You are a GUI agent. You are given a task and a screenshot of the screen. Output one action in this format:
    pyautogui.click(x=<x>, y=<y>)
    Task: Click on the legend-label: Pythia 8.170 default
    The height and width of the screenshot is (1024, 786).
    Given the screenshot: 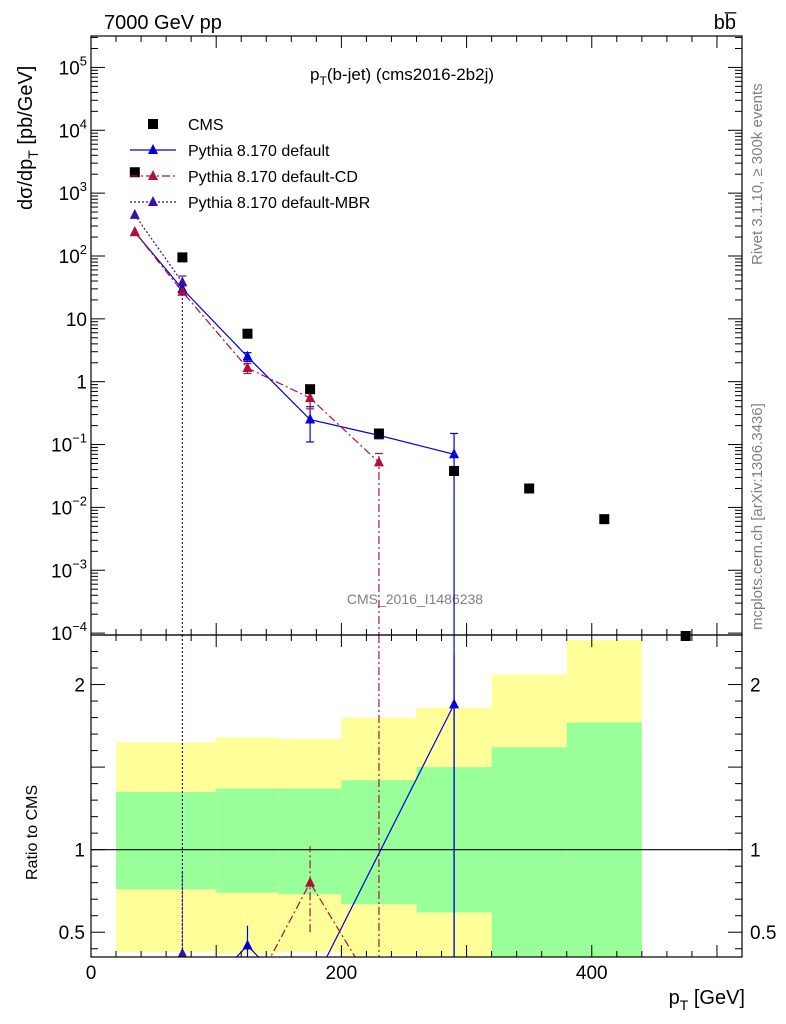 What is the action you would take?
    pyautogui.click(x=259, y=151)
    